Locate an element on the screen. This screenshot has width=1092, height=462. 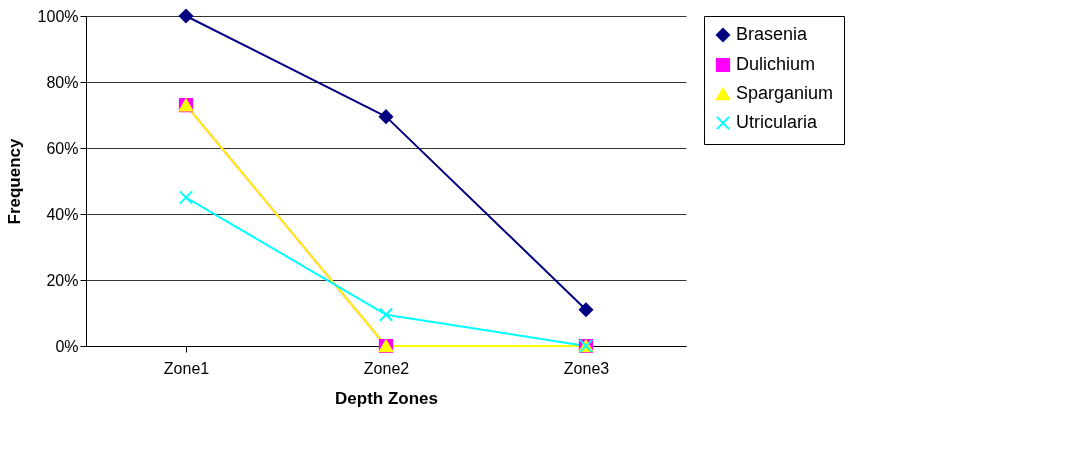
legend-label: Sparganium is located at coordinates (785, 93).